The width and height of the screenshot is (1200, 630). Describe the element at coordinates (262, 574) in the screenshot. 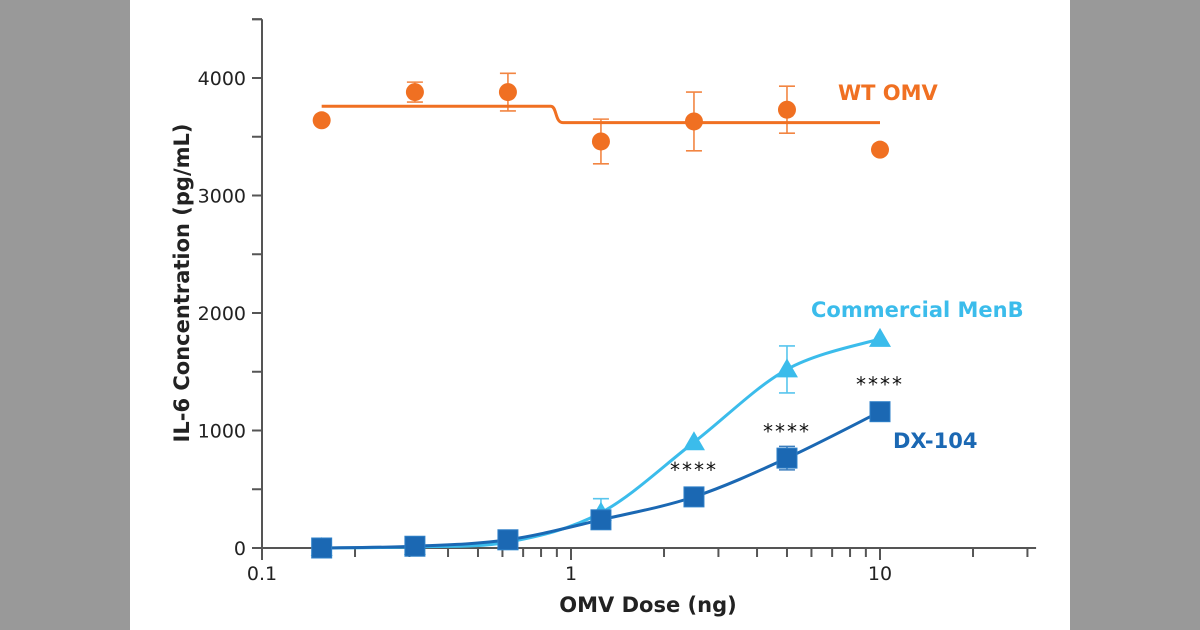

I see `x-tick-label: 0.1` at that location.